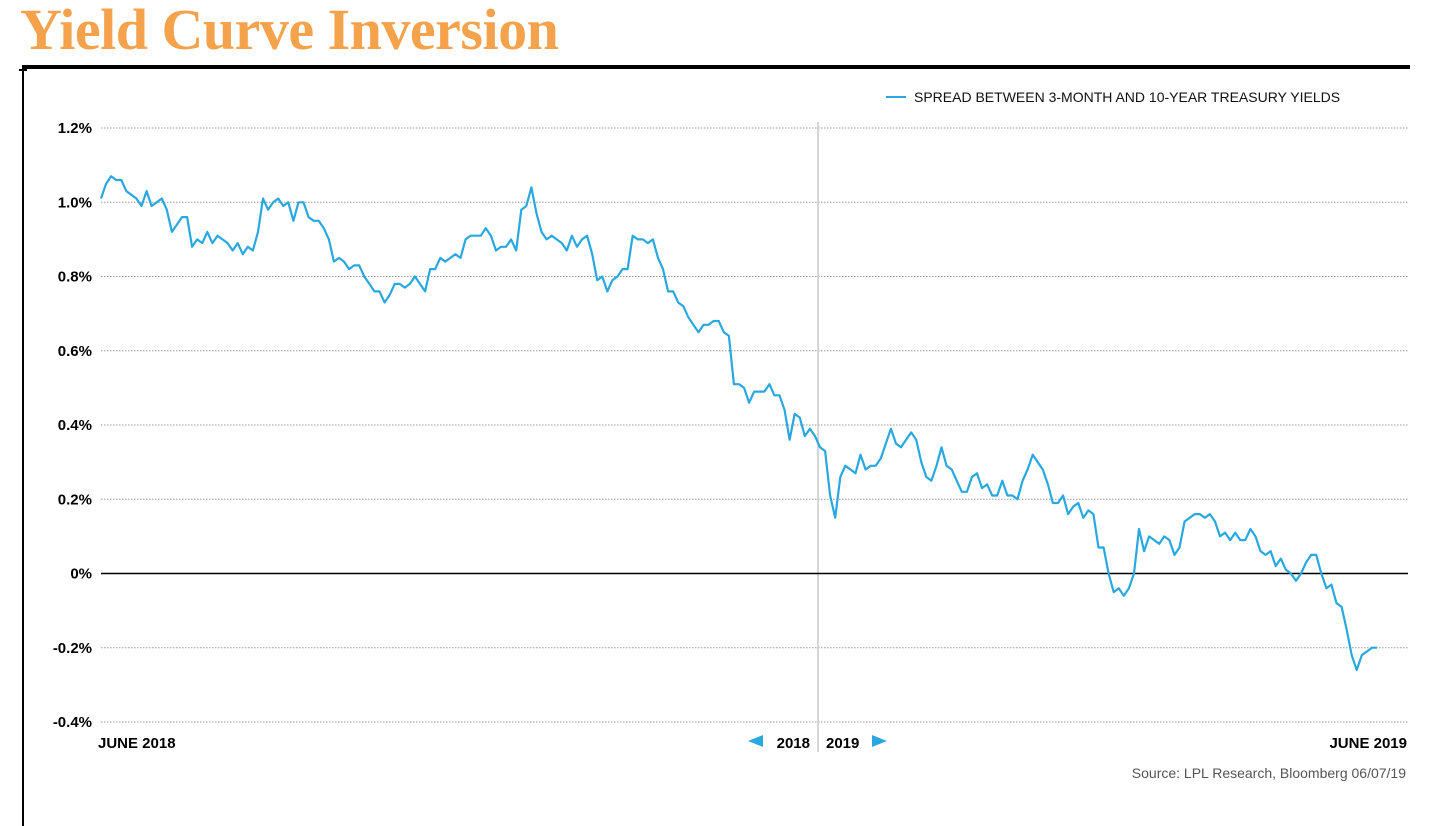  What do you see at coordinates (793, 743) in the screenshot?
I see `x-label-year-left: 2018` at bounding box center [793, 743].